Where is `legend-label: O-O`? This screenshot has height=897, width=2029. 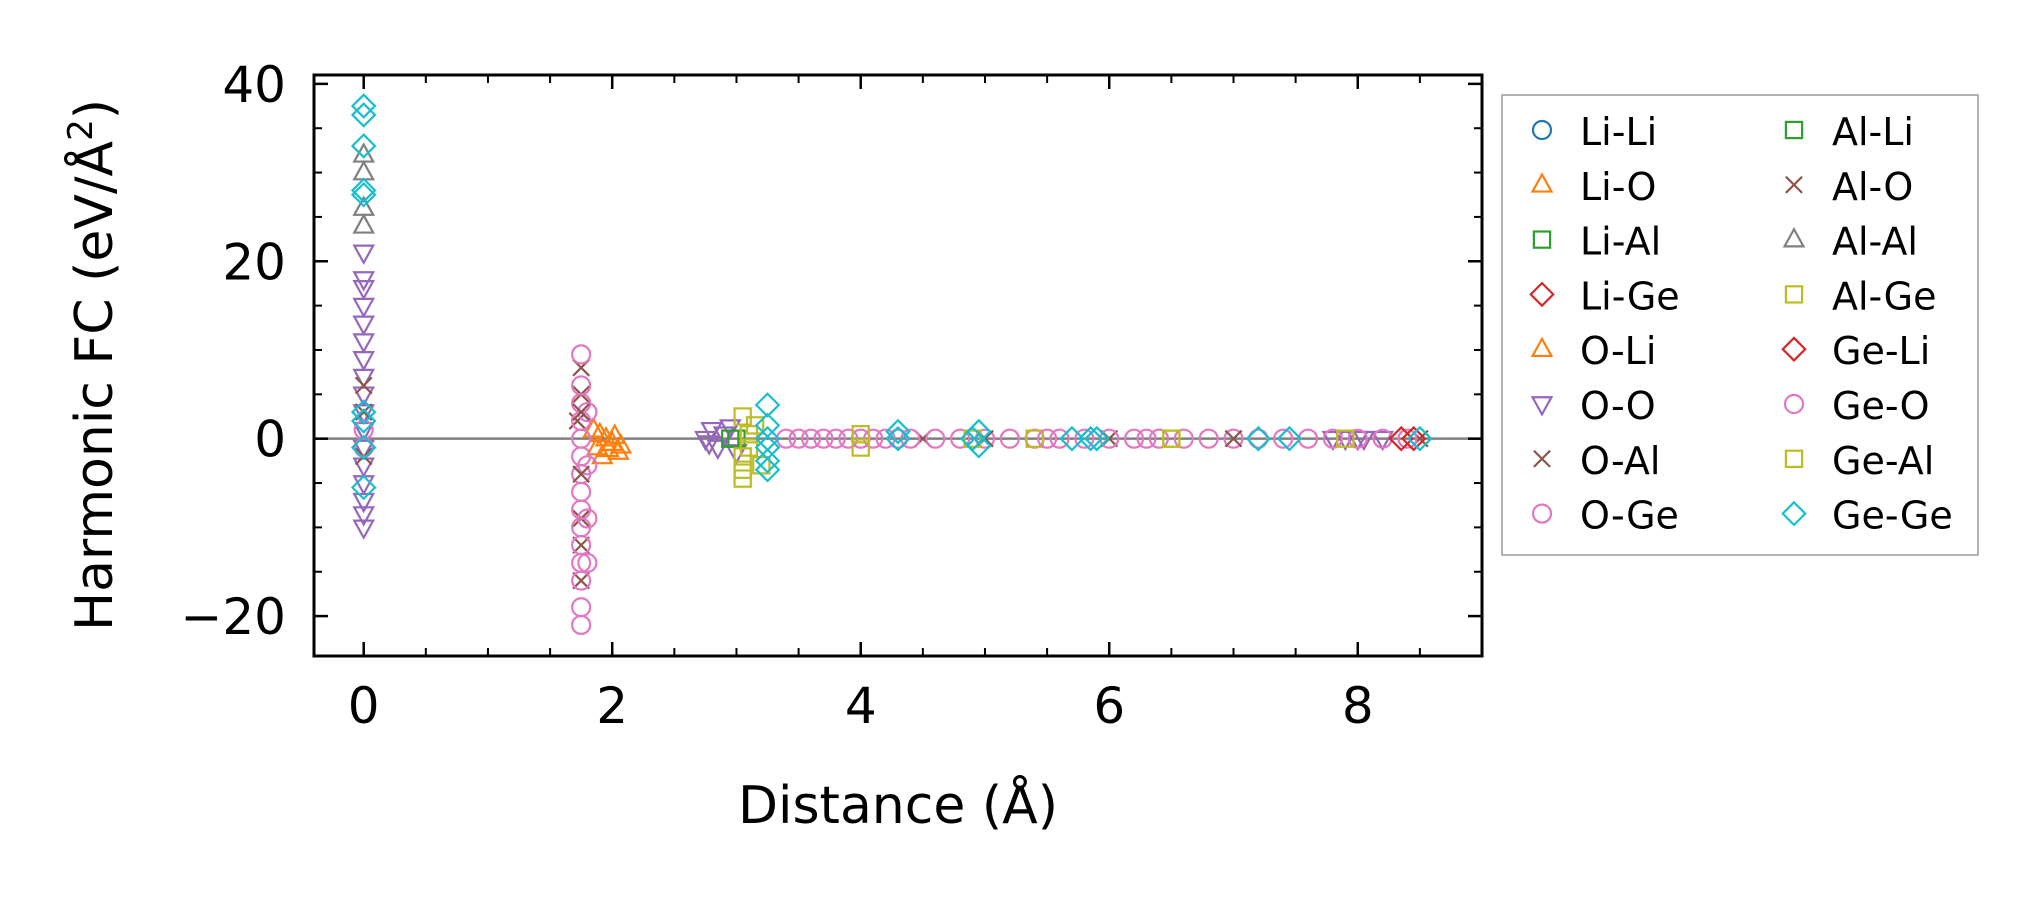 legend-label: O-O is located at coordinates (1618, 406).